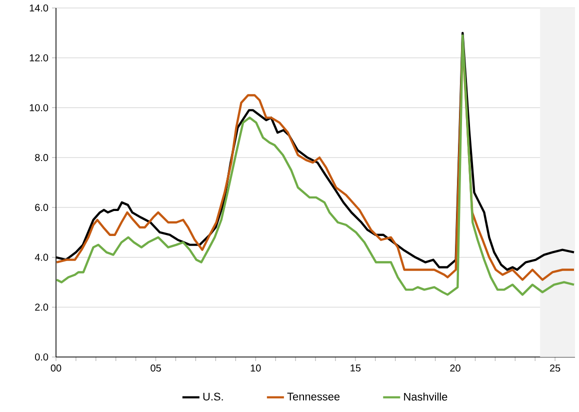 This screenshot has width=579, height=412. I want to click on y-tick-label: 12.0, so click(39, 58).